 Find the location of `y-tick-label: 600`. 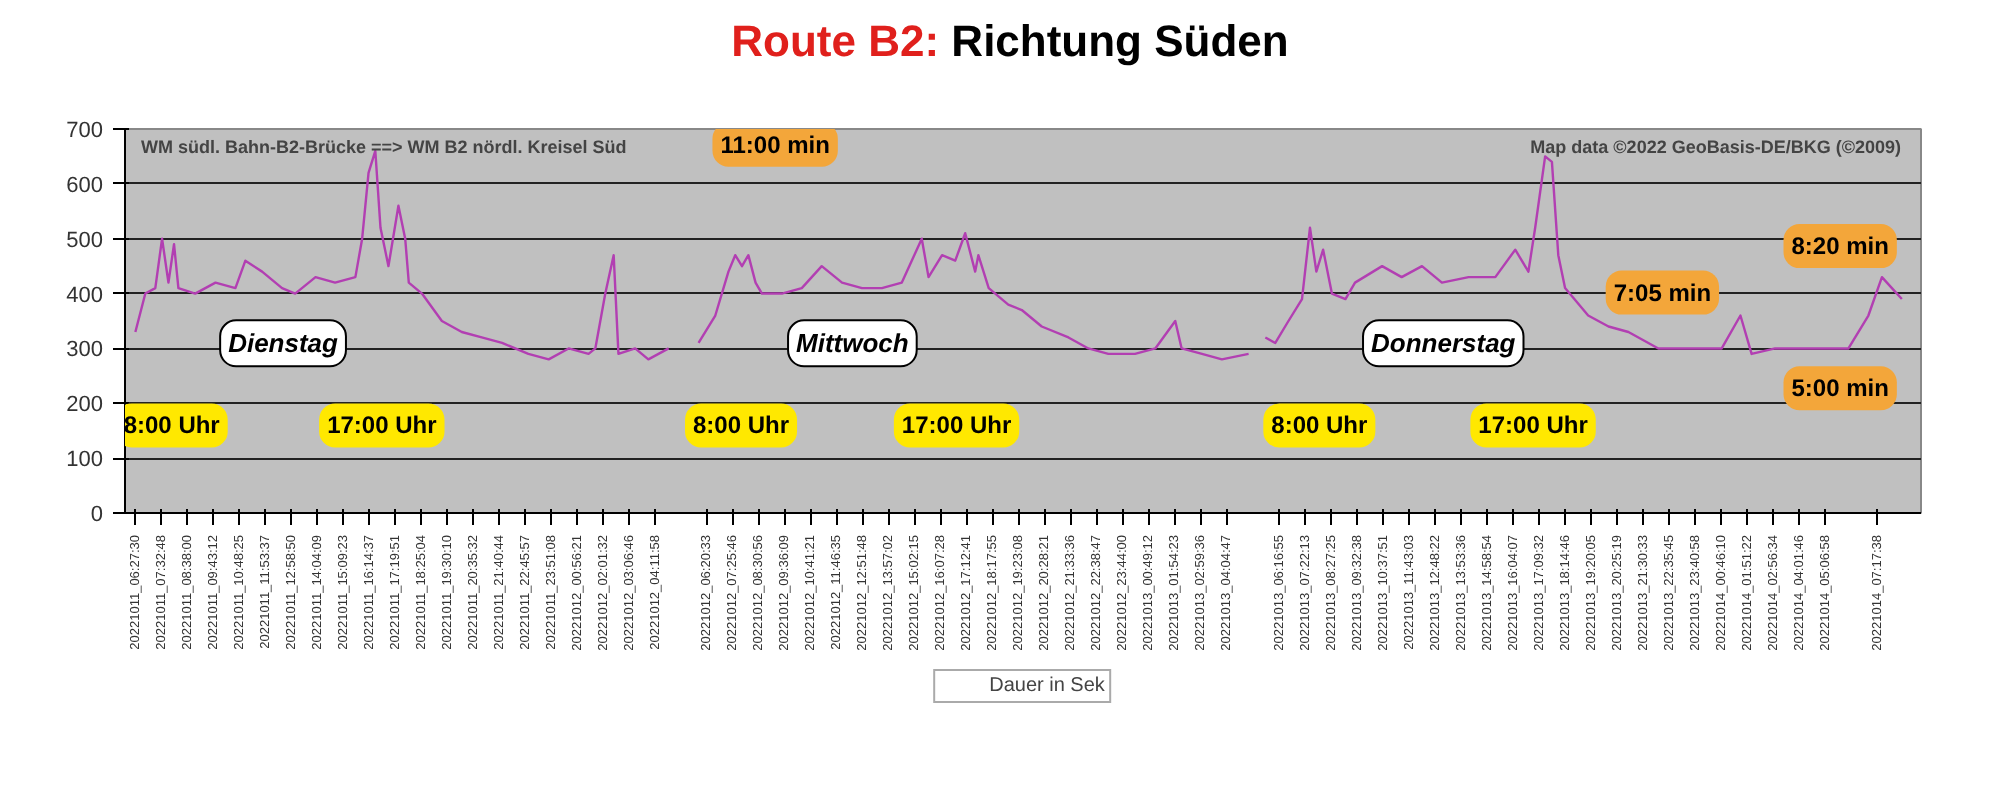

y-tick-label: 600 is located at coordinates (85, 185).